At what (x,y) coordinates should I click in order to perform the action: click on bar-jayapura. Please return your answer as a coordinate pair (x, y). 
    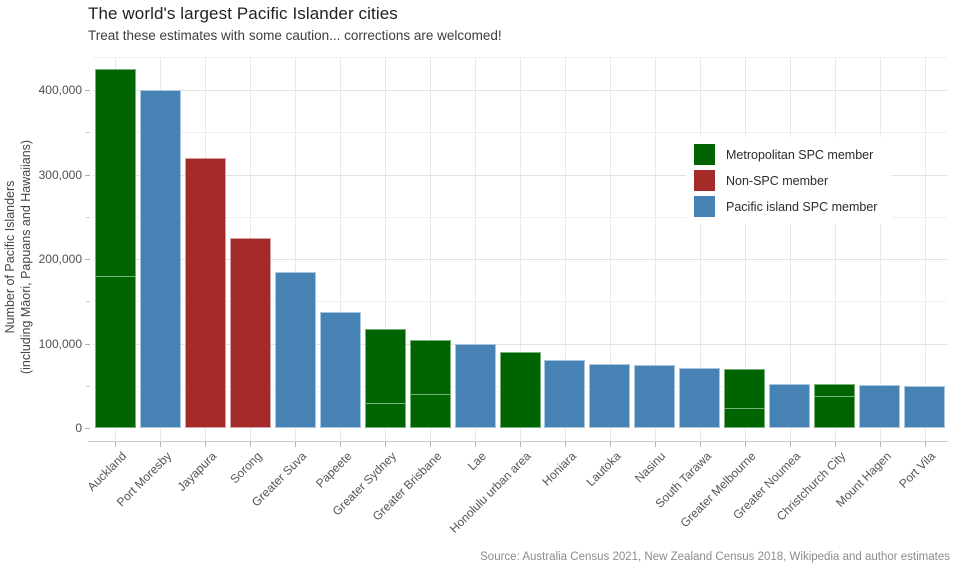
    Looking at the image, I should click on (205, 292).